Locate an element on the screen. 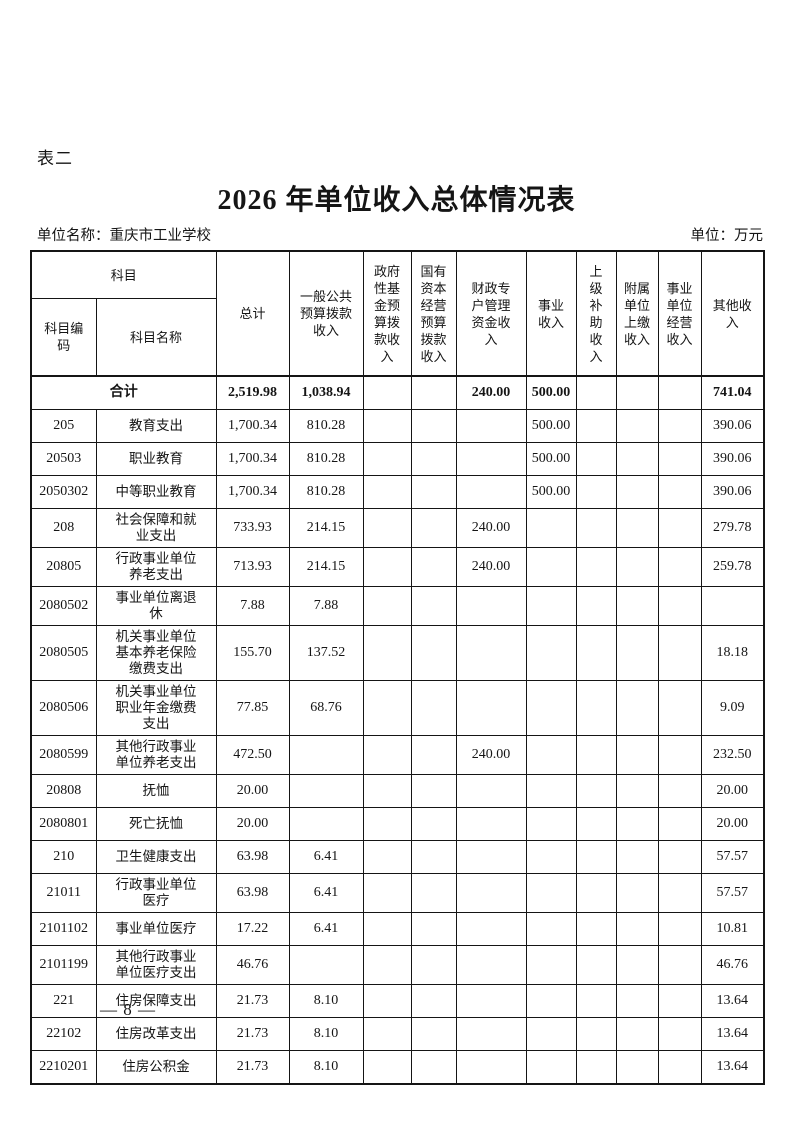 The height and width of the screenshot is (1122, 793). column-header-other-income: 其他收 入 is located at coordinates (732, 313).